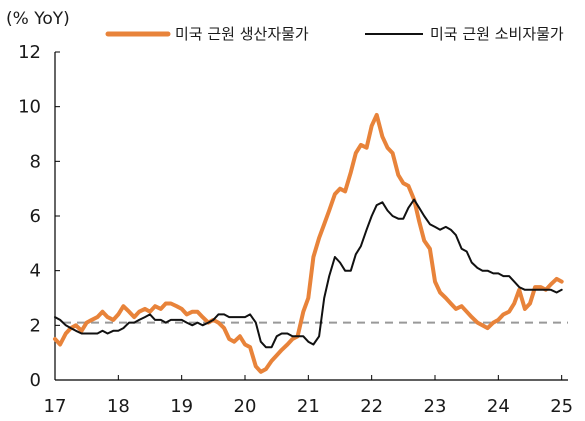 This screenshot has height=421, width=585. I want to click on y-tick-label: 0, so click(35, 380).